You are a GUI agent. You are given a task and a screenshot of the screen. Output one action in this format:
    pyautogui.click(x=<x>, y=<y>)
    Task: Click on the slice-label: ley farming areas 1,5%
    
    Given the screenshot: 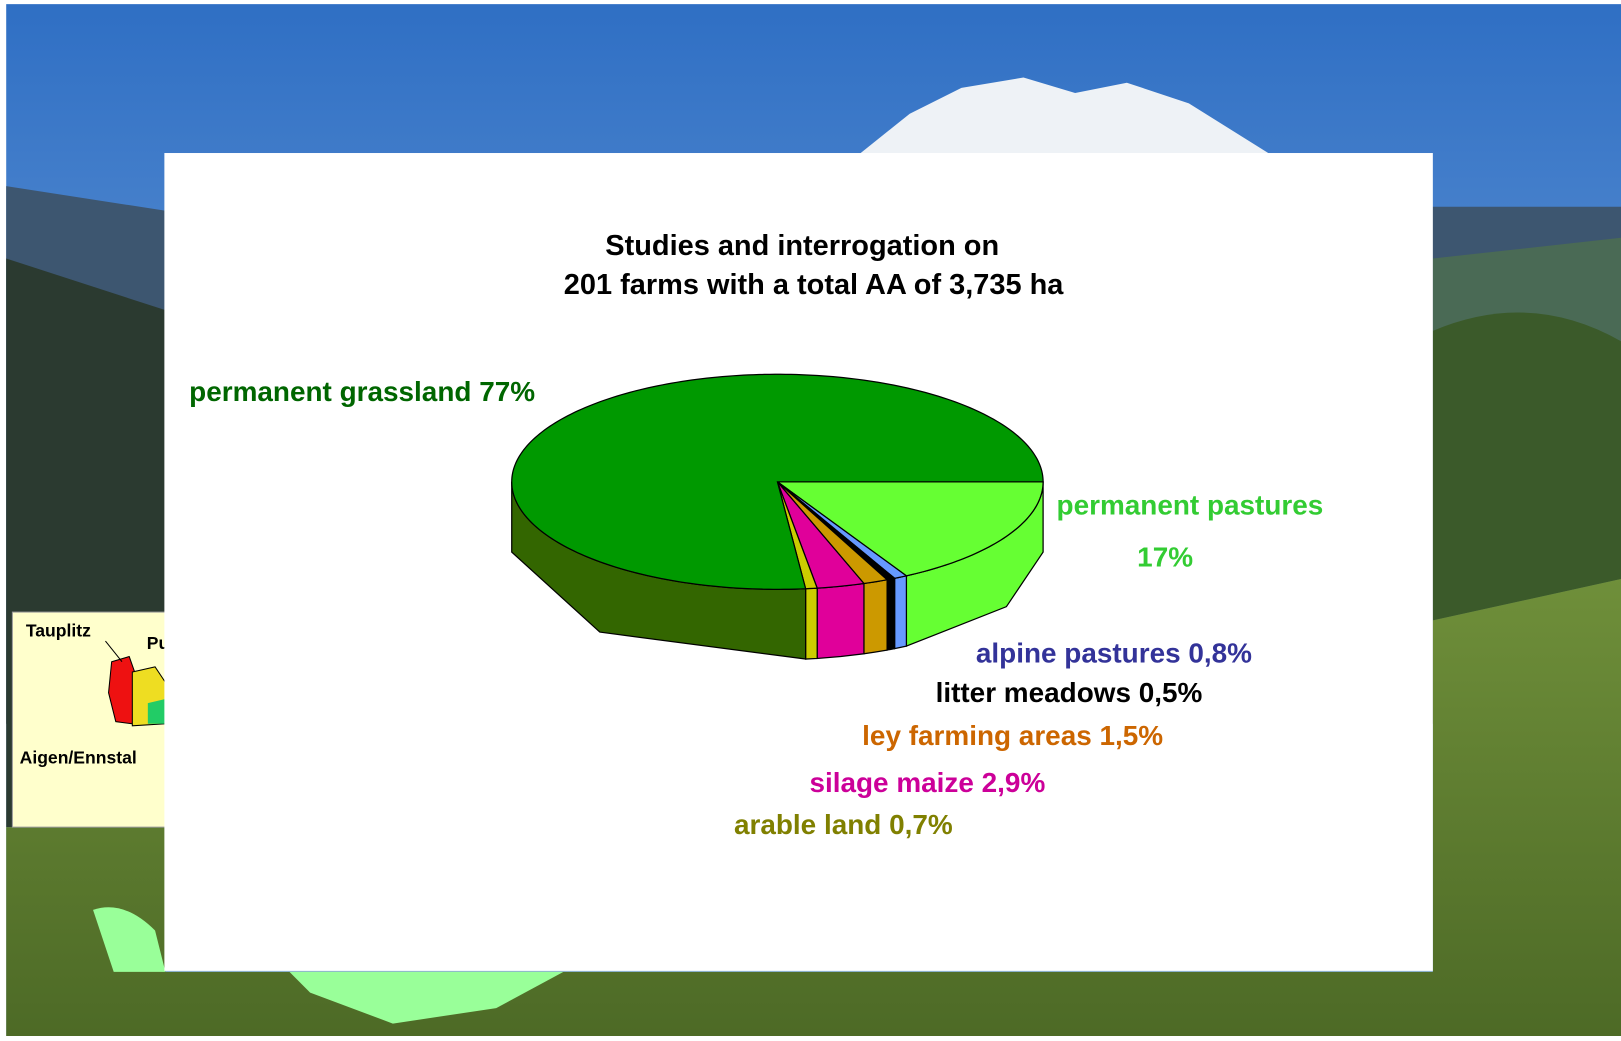 What is the action you would take?
    pyautogui.click(x=1012, y=736)
    